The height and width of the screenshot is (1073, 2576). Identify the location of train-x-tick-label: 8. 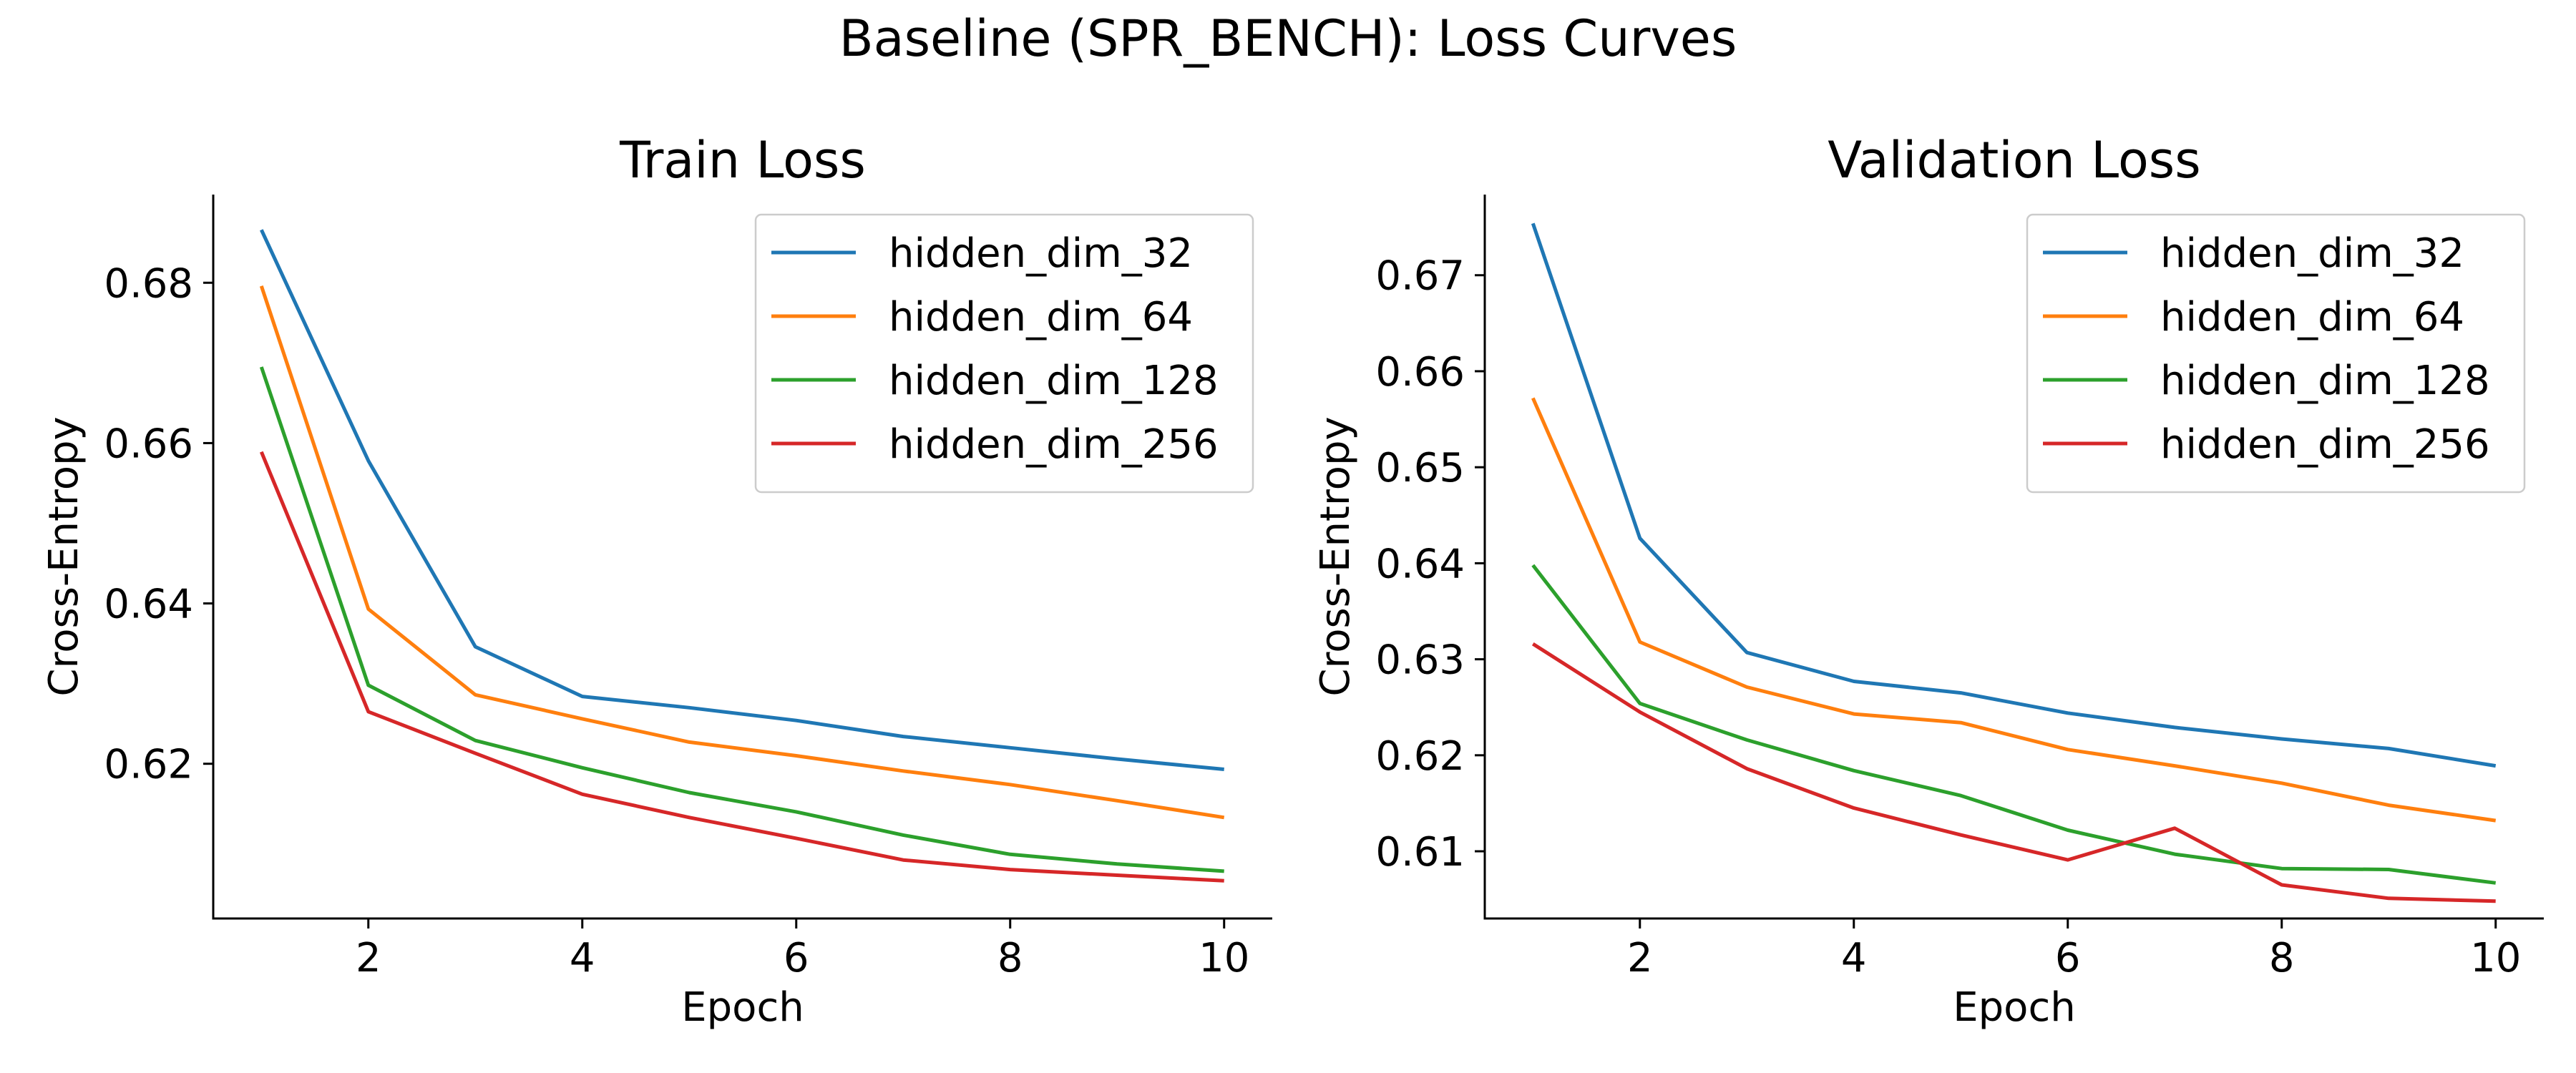
(1010, 958).